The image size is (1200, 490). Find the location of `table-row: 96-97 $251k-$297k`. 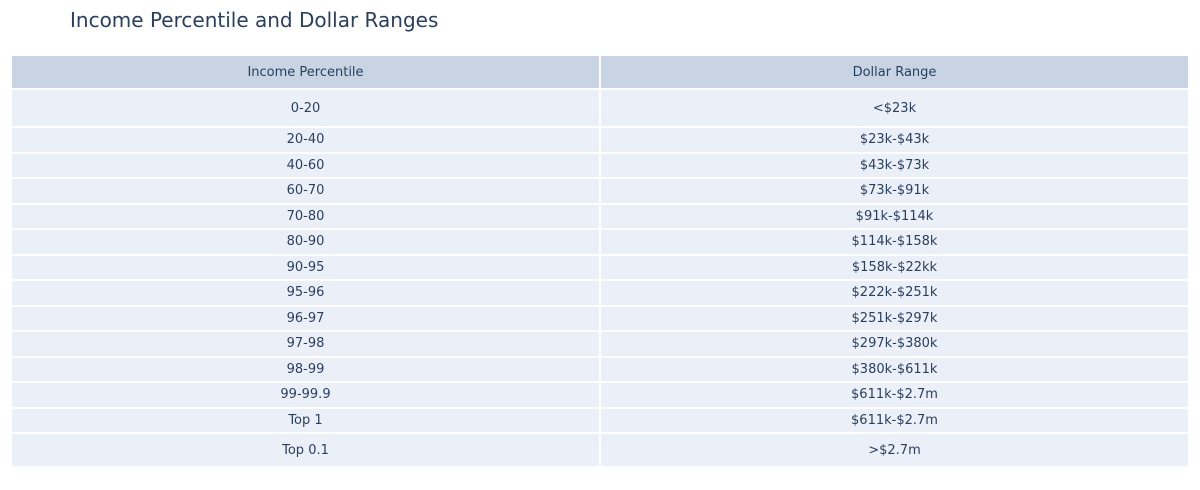

table-row: 96-97 $251k-$297k is located at coordinates (600, 318).